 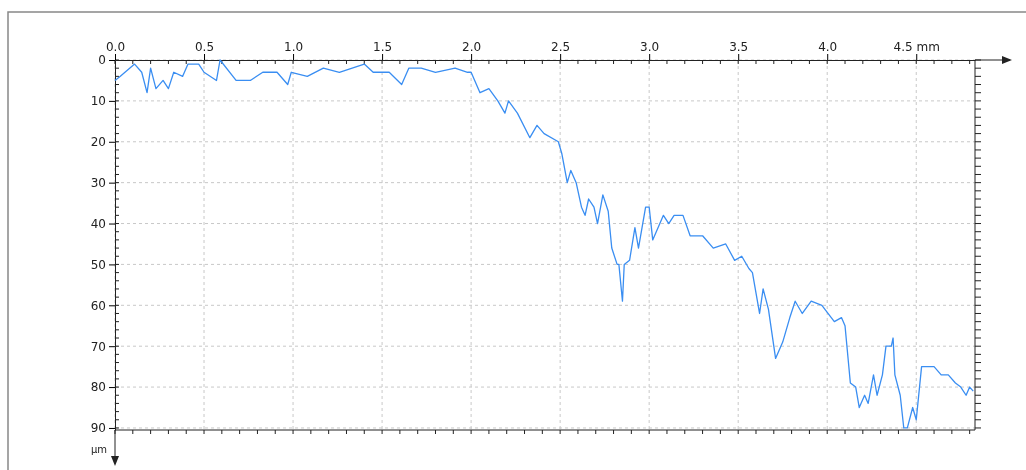 I want to click on x-tick-label: 4.0, so click(x=828, y=47).